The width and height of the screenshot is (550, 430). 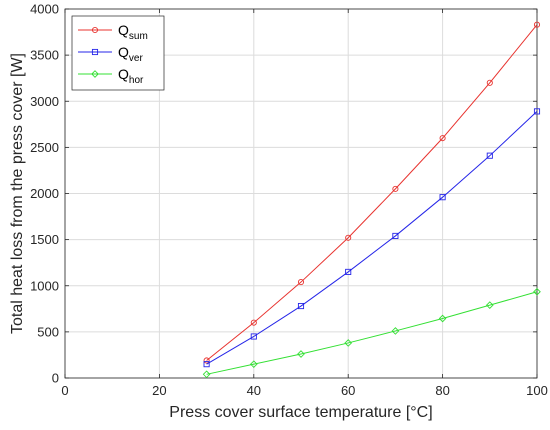 What do you see at coordinates (133, 32) in the screenshot?
I see `legend-label-sum: Qsum` at bounding box center [133, 32].